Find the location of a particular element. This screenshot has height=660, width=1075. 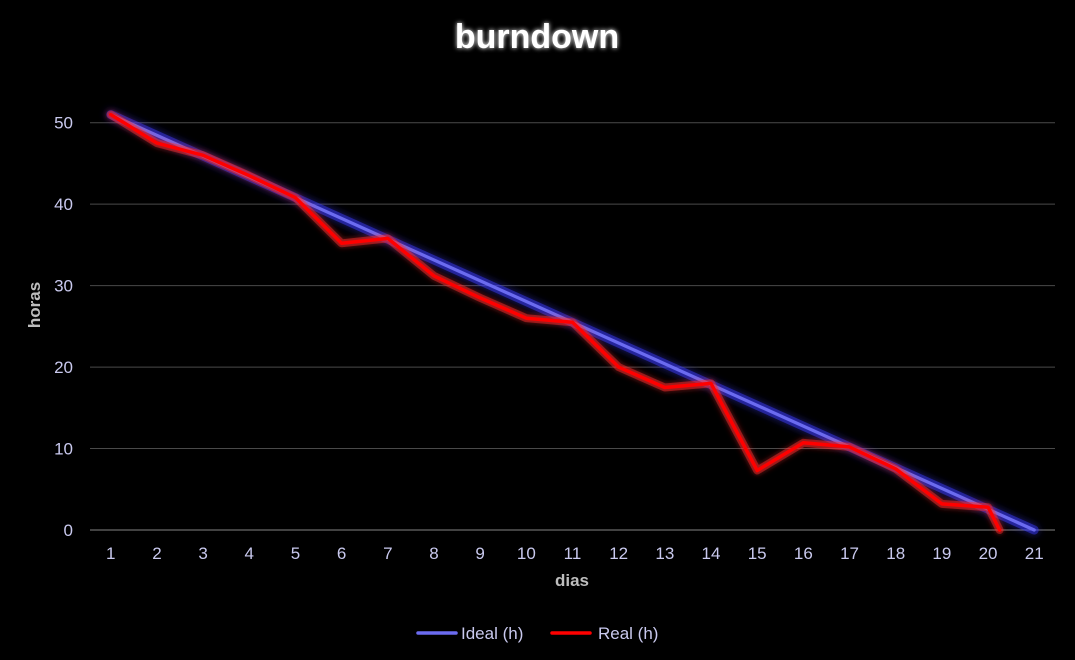

legend: Ideal (h) Real (h) is located at coordinates (537, 633).